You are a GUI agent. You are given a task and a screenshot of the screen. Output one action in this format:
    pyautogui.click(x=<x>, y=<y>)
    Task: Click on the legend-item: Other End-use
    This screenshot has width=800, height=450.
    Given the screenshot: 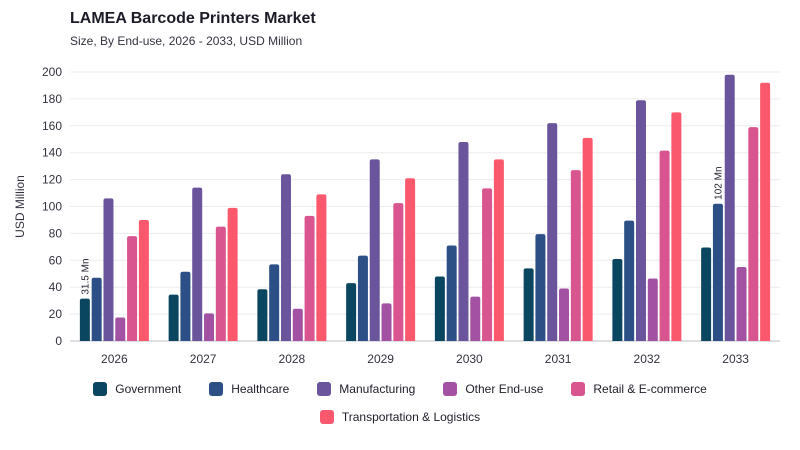 What is the action you would take?
    pyautogui.click(x=493, y=389)
    